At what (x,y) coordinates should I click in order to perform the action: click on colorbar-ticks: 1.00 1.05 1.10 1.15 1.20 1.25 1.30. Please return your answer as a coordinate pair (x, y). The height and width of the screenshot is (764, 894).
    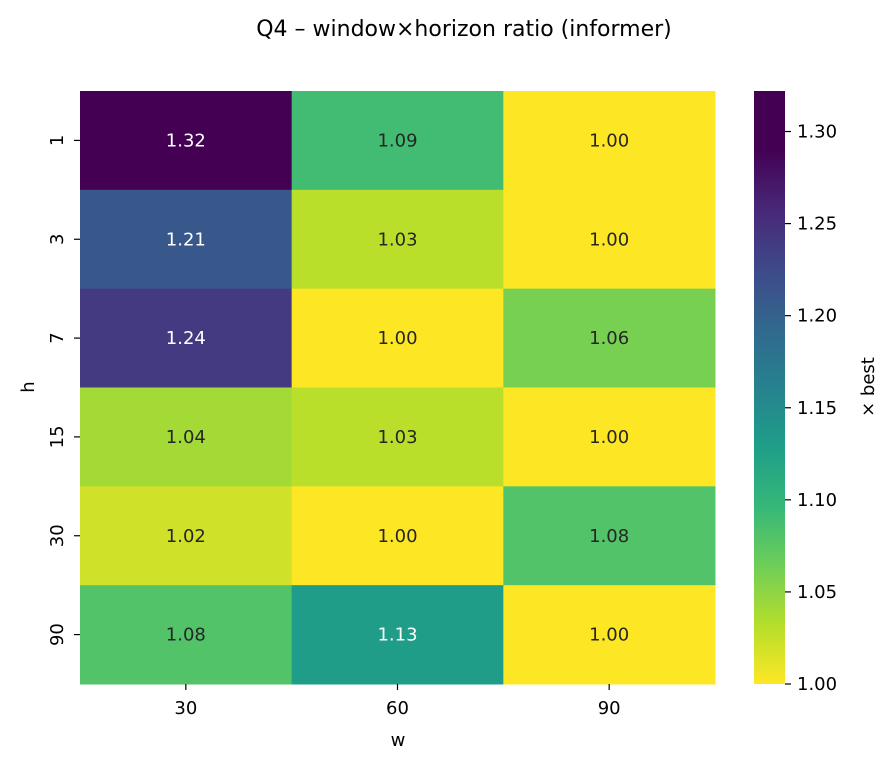
    Looking at the image, I should click on (811, 408).